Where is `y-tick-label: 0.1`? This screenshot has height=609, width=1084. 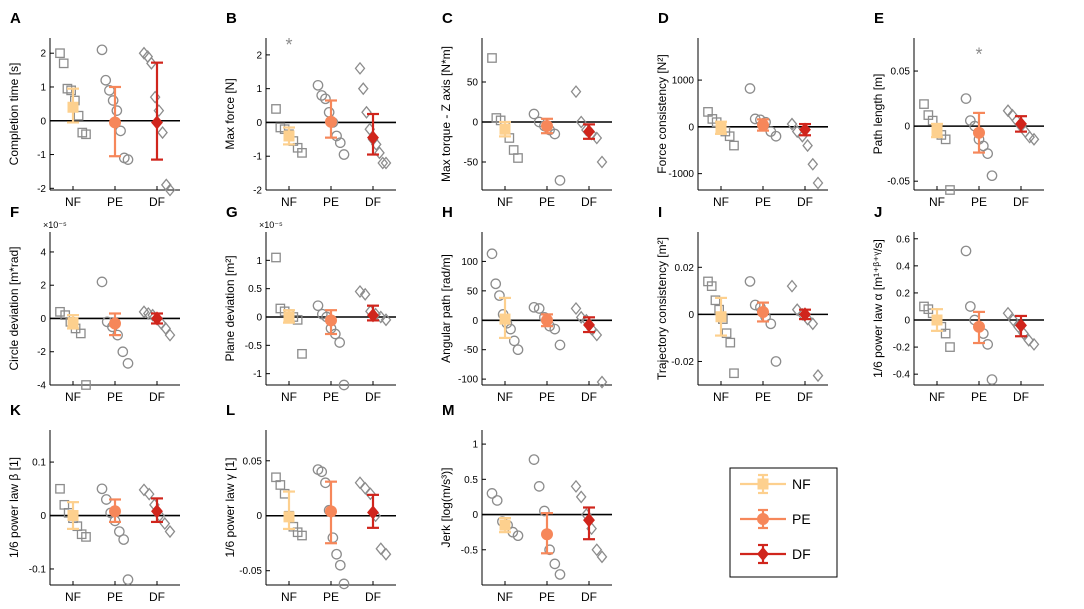
y-tick-label: 0.1 is located at coordinates (39, 463).